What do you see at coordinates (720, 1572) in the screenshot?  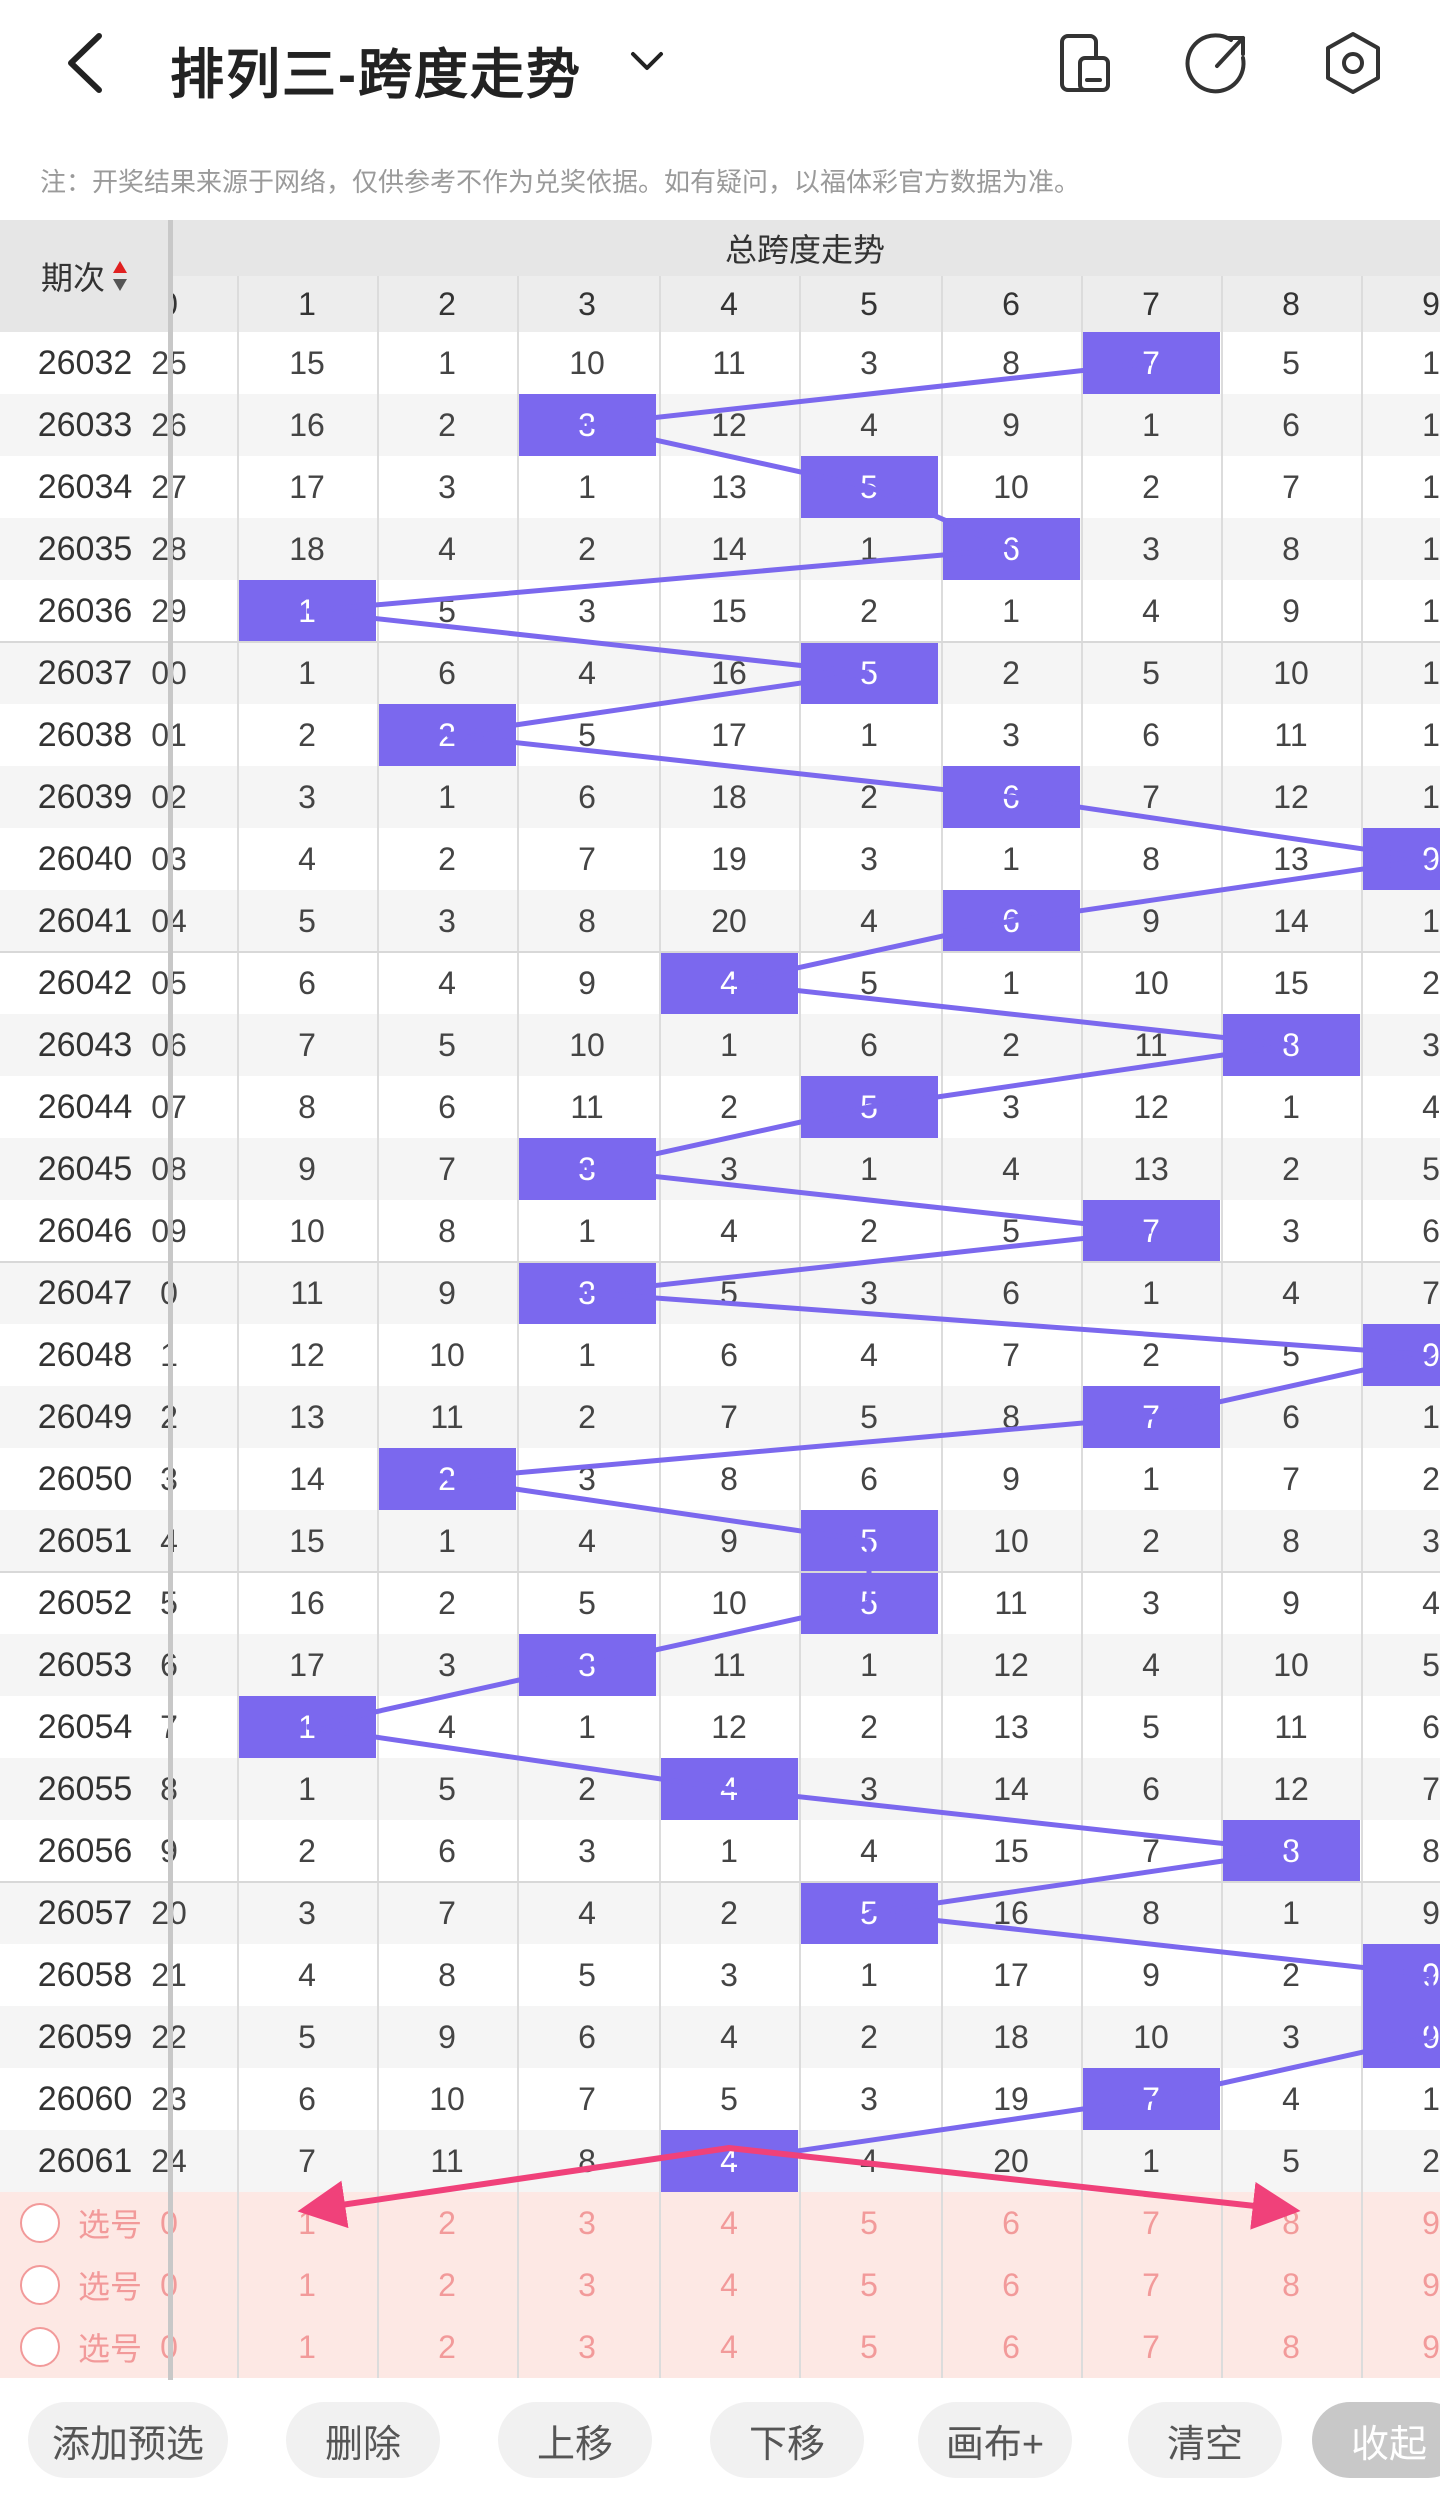 I see `grid-line-horizontal` at bounding box center [720, 1572].